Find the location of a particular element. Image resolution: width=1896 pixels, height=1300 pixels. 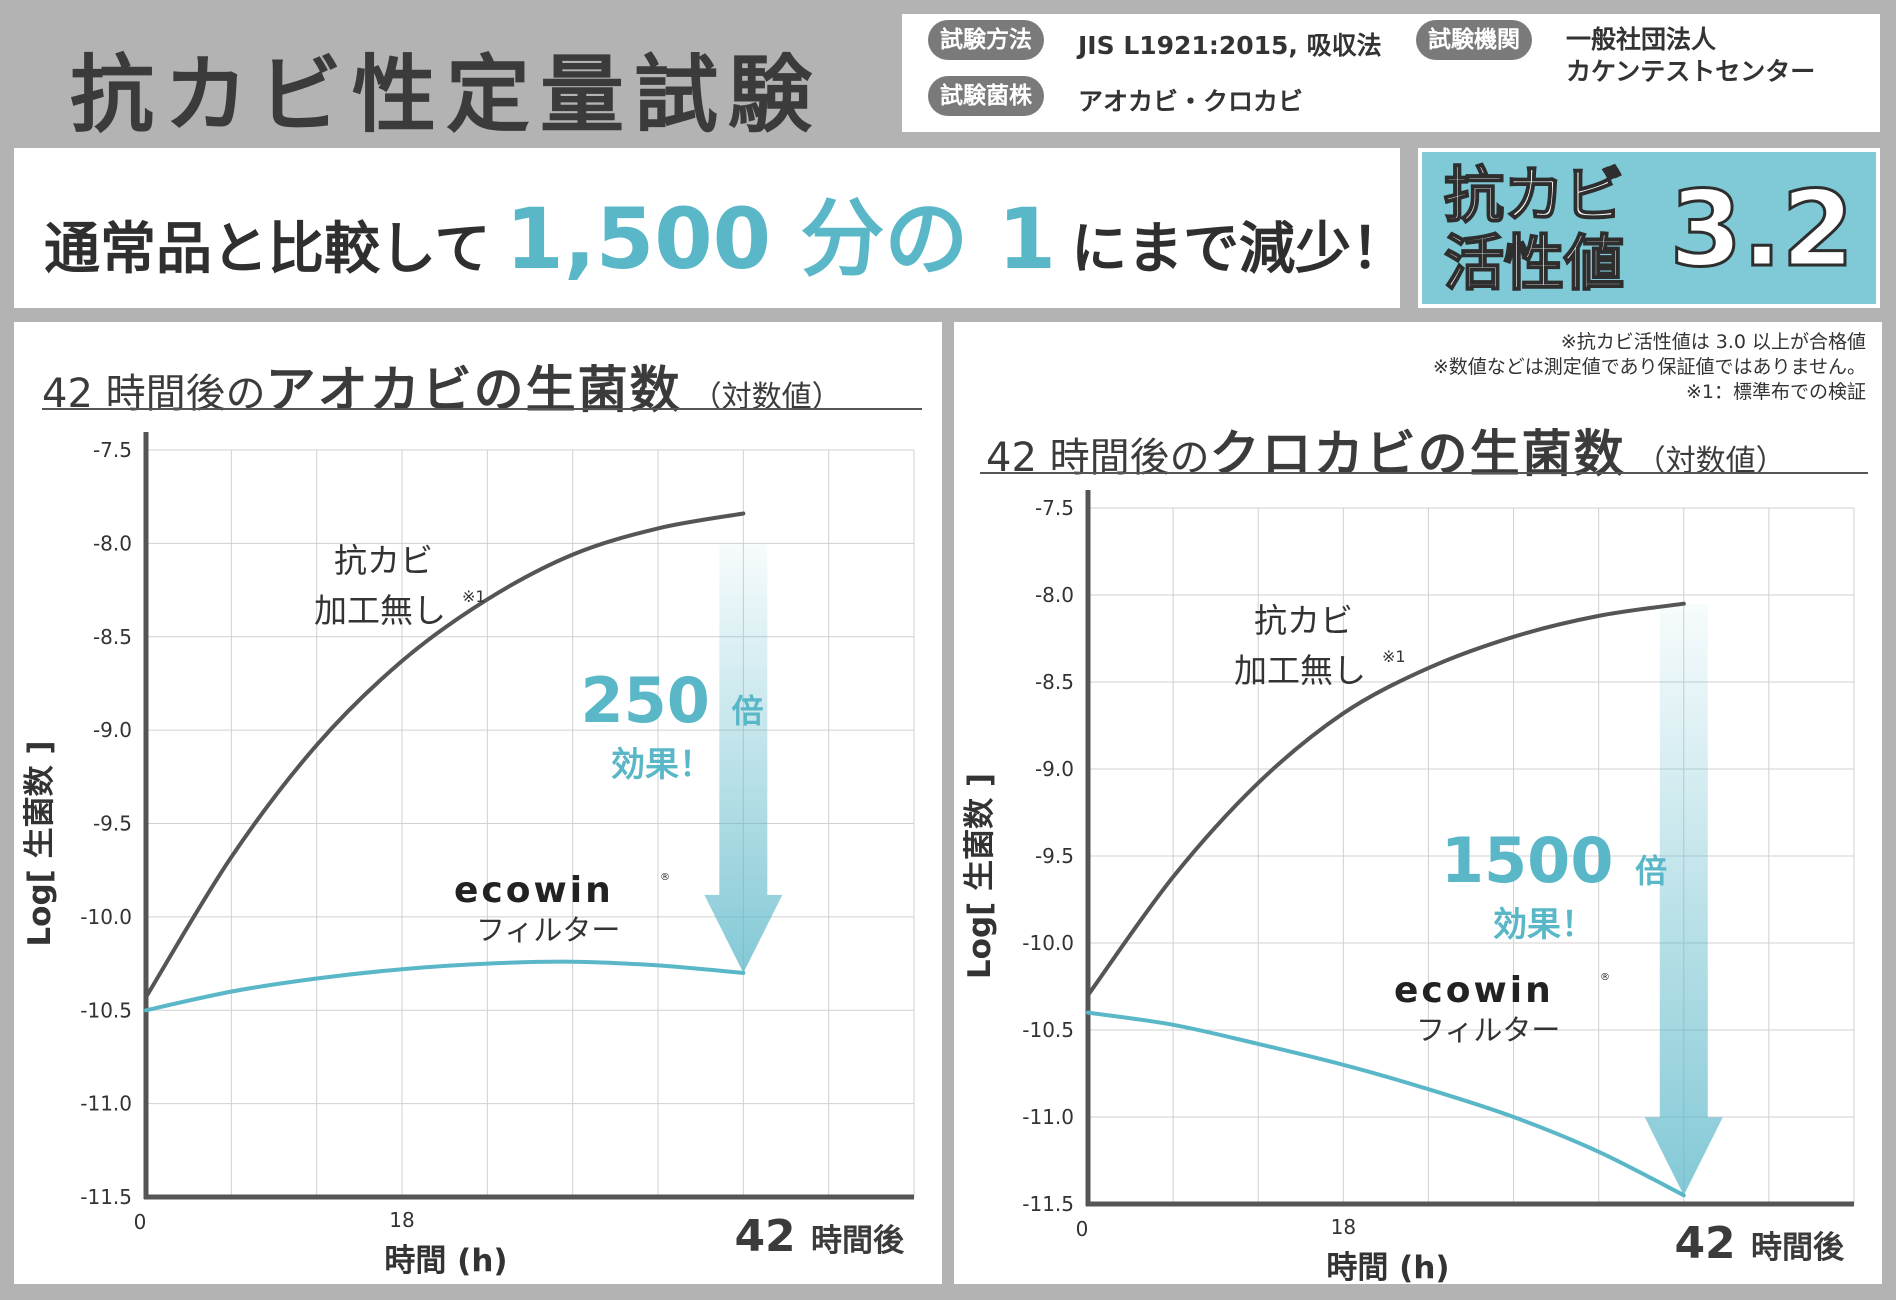

method-label-badge: 試験方法 is located at coordinates (986, 40).